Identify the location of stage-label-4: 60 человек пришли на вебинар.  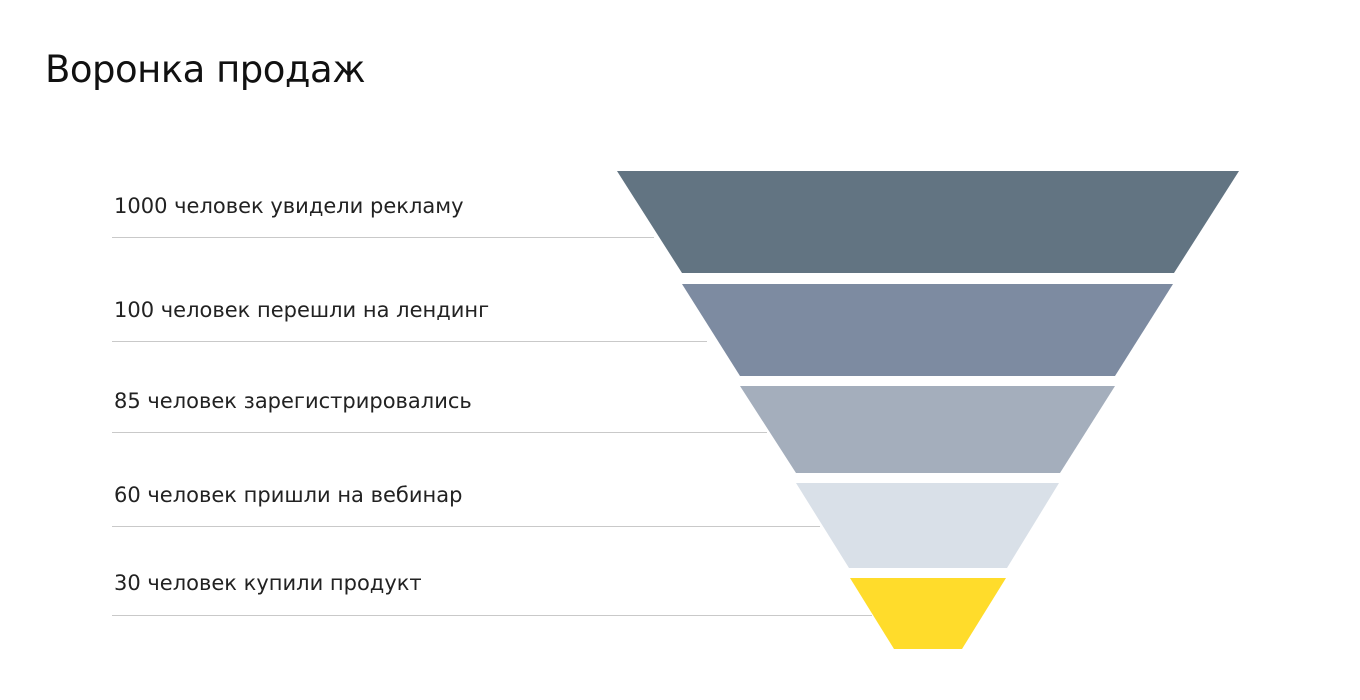
(288, 495).